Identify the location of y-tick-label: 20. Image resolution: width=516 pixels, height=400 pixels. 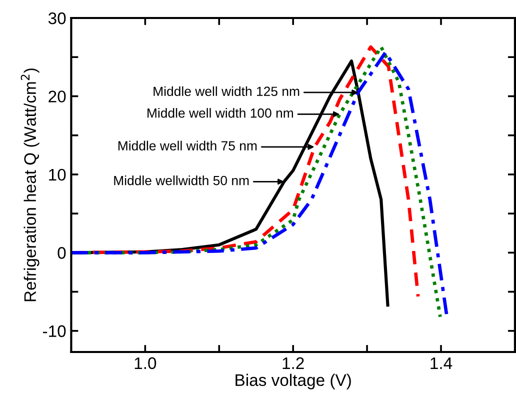
(57, 96).